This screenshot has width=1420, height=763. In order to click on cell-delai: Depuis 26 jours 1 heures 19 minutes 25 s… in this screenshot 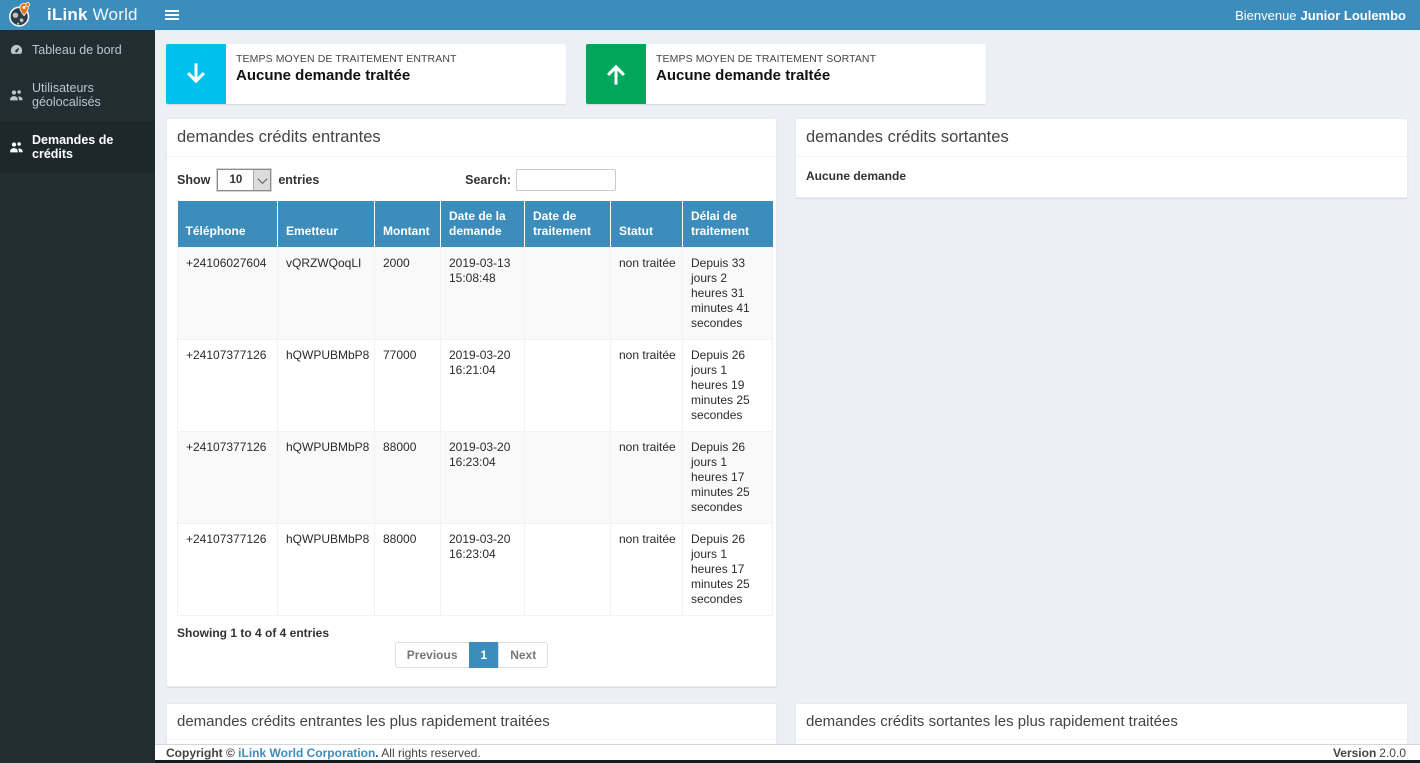, I will do `click(727, 385)`.